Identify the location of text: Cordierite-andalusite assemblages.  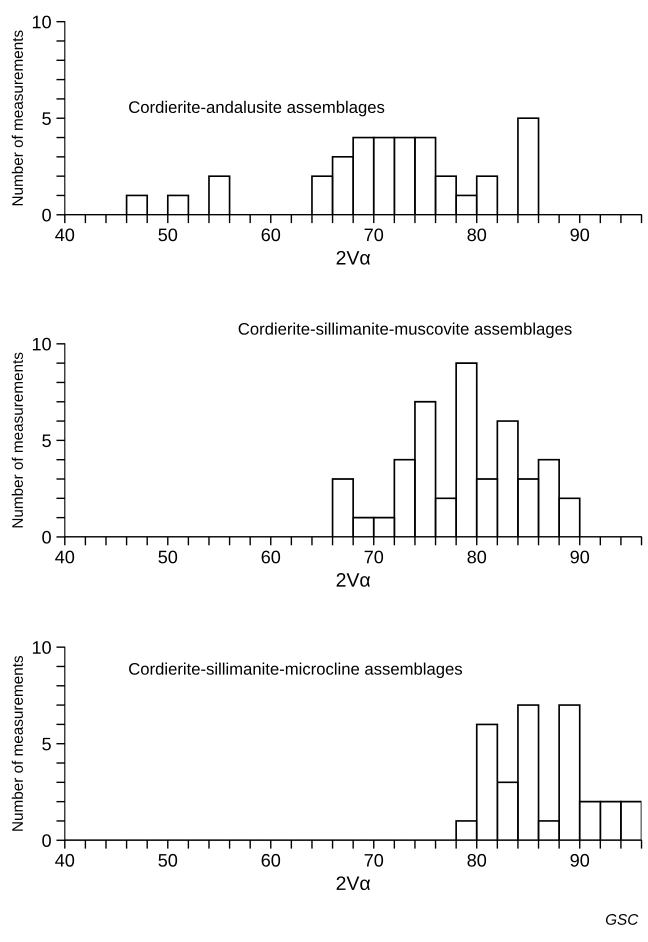
(256, 108).